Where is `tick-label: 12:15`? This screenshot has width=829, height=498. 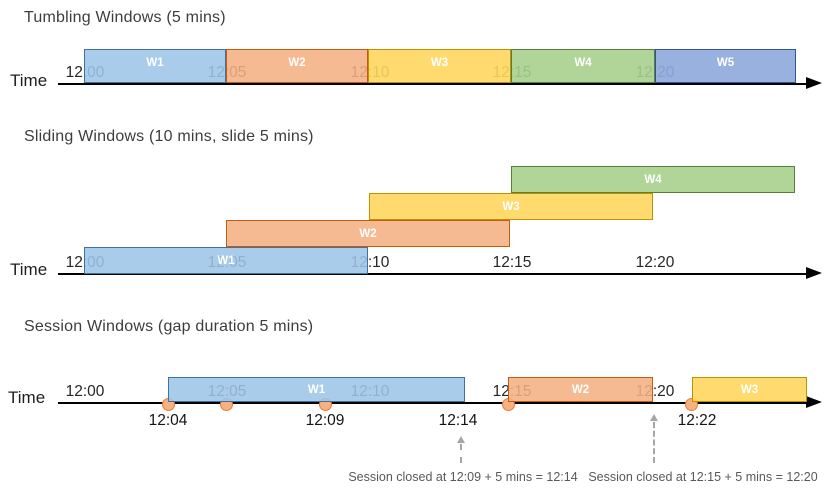 tick-label: 12:15 is located at coordinates (512, 262).